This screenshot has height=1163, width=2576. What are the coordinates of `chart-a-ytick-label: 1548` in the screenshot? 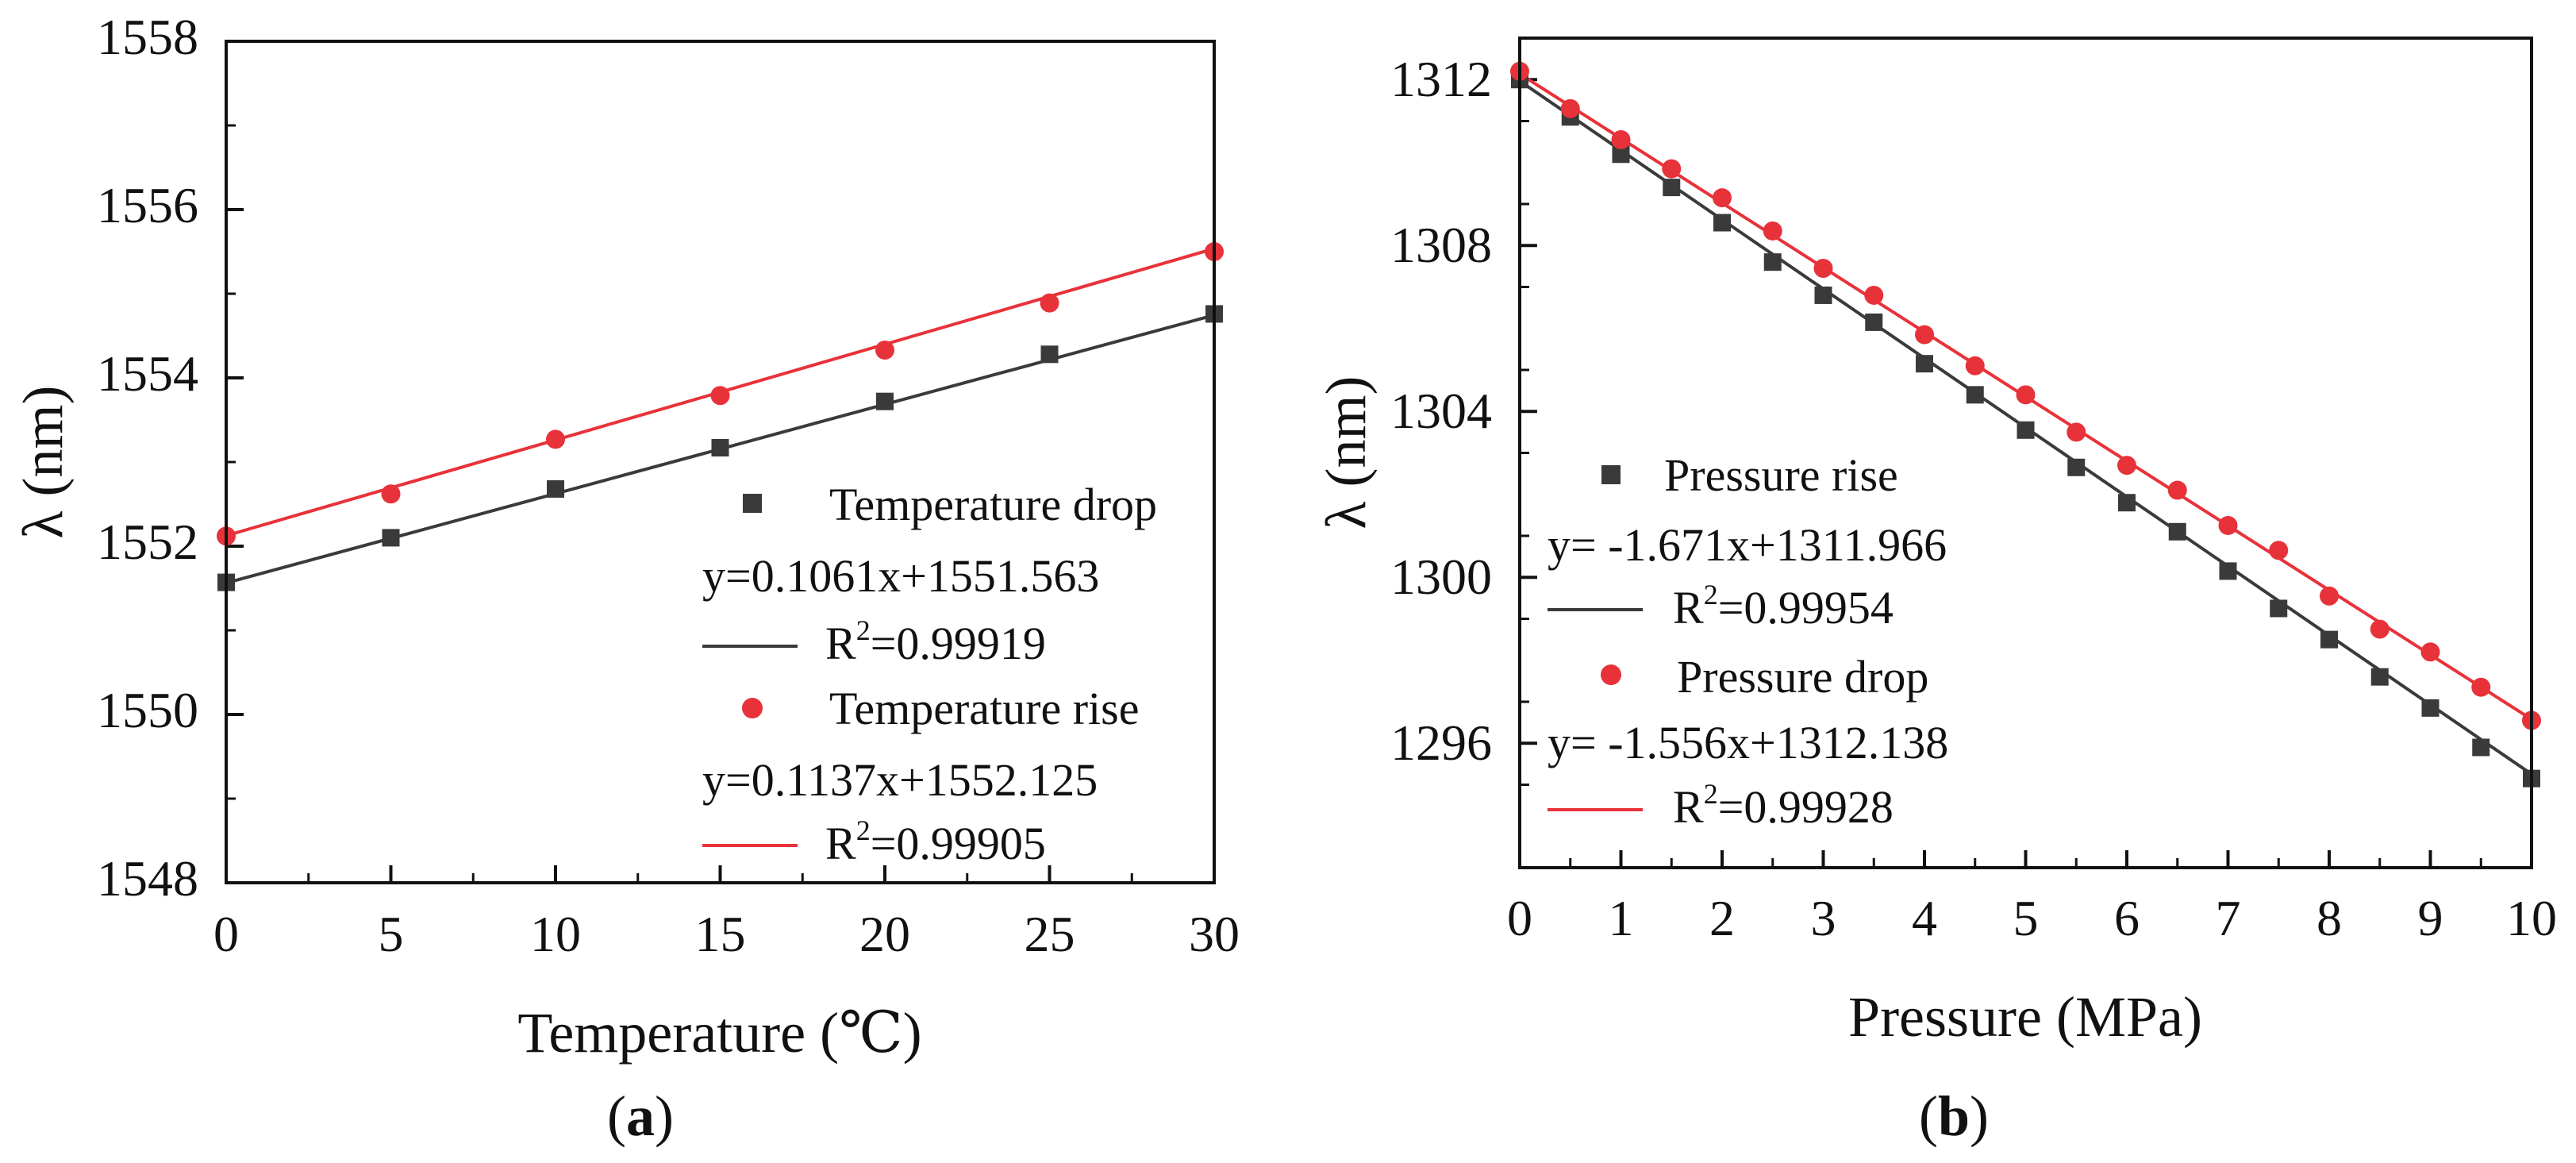 It's located at (147, 878).